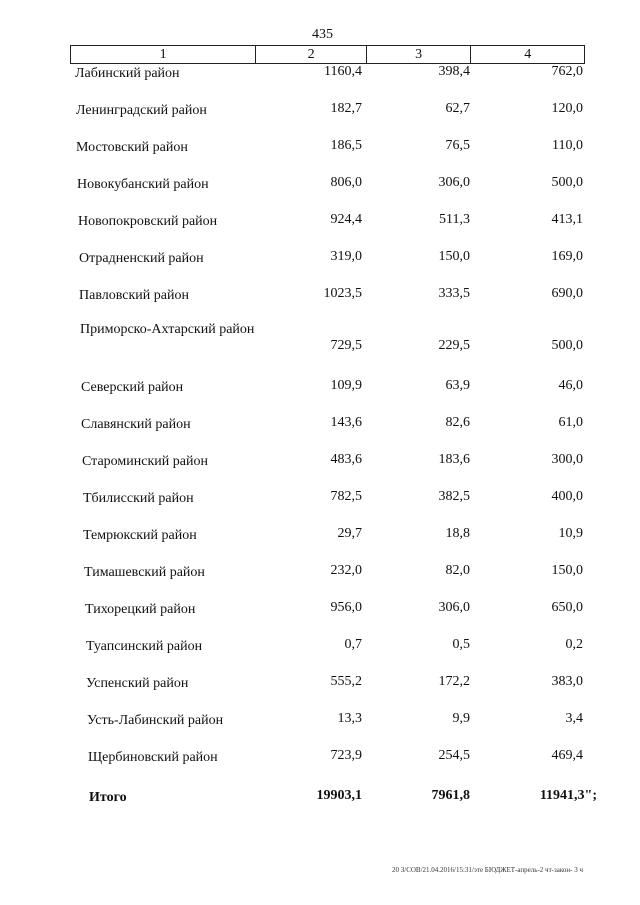 The width and height of the screenshot is (640, 905). I want to click on cell-value: 1023,5, so click(343, 293).